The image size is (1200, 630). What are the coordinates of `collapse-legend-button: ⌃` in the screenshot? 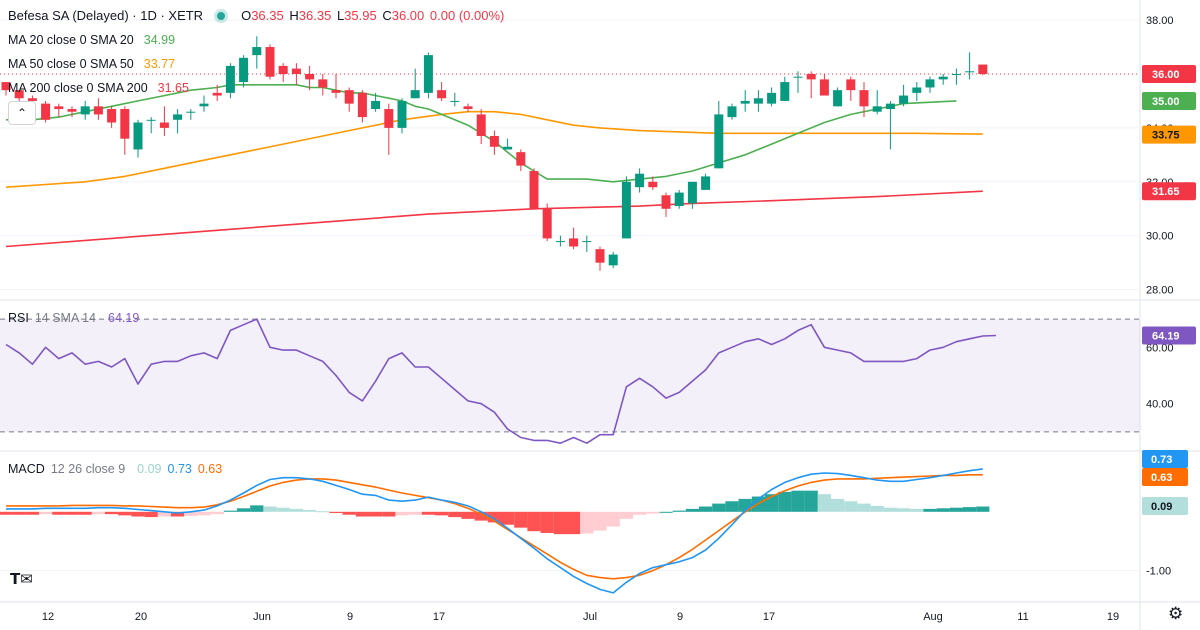 It's located at (22, 113).